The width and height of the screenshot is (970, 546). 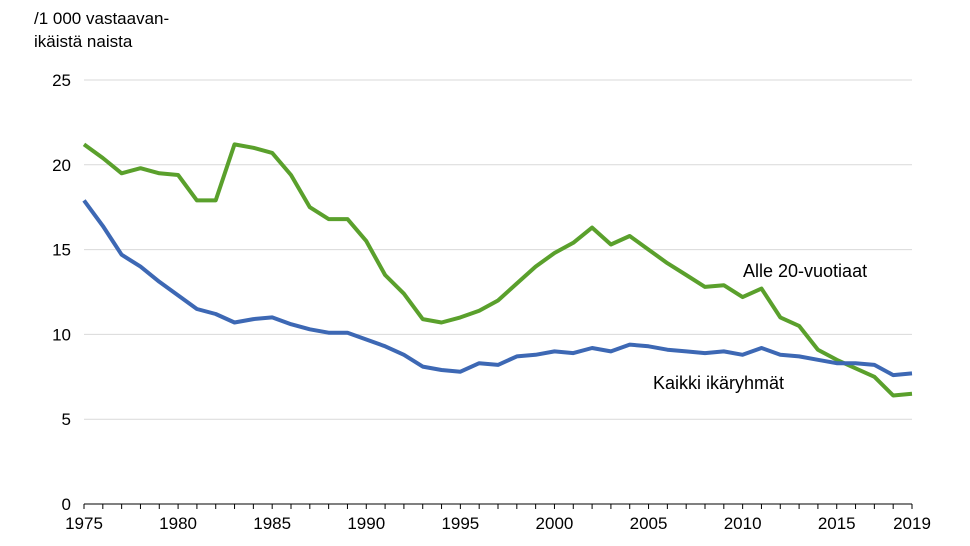 I want to click on x-tick-label-1995: 1995, so click(x=460, y=523).